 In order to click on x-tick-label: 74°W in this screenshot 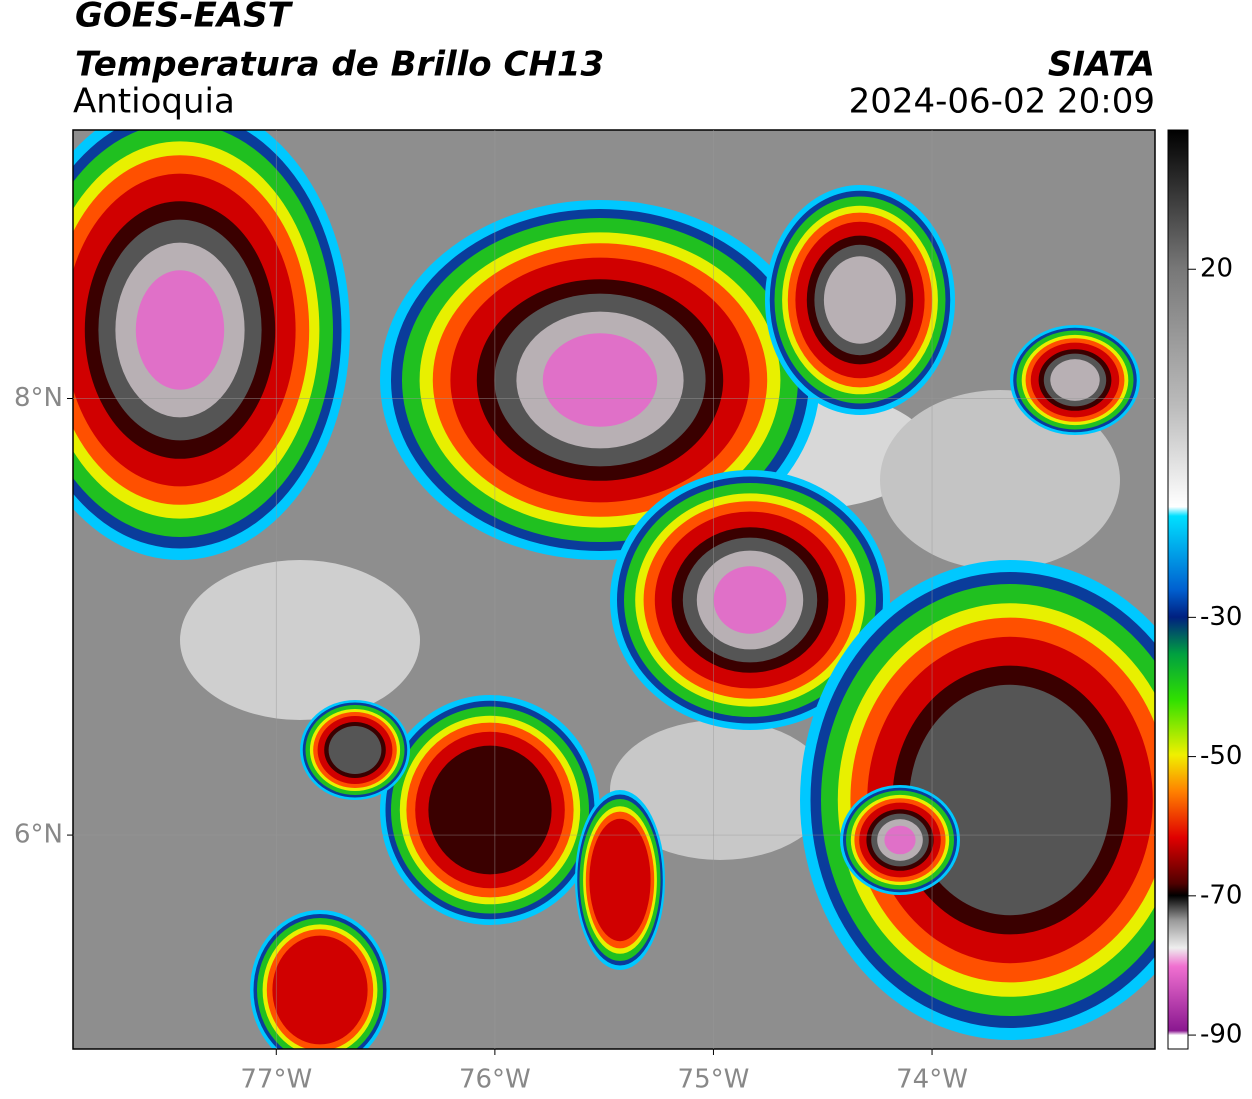, I will do `click(932, 1080)`.